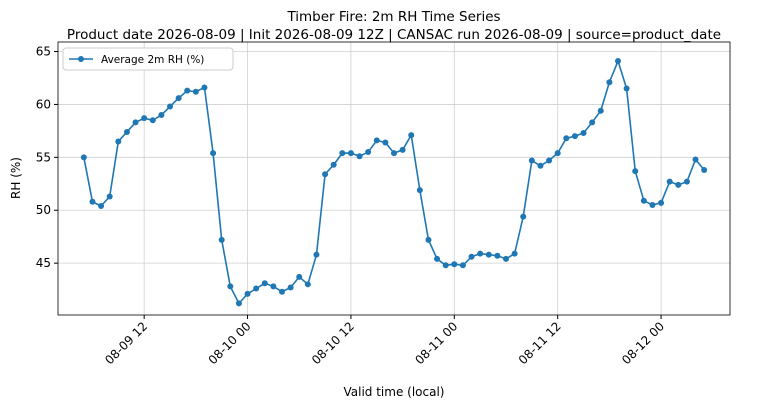 The image size is (775, 409). I want to click on x-tick-label: 08-11 00, so click(436, 343).